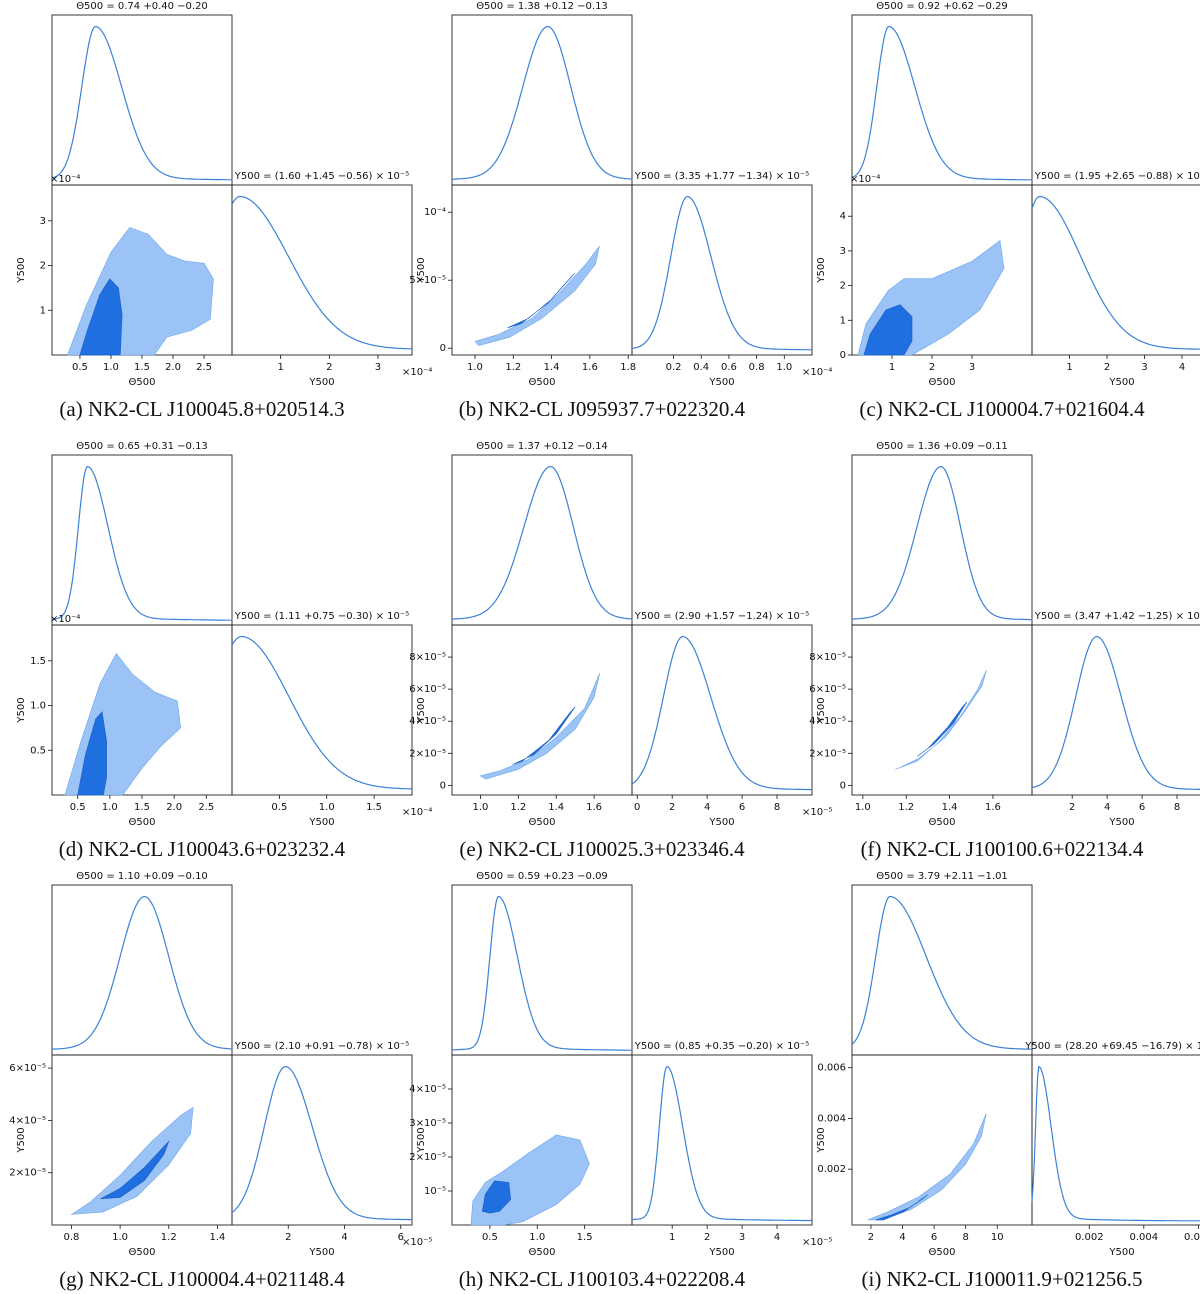 The image size is (1200, 1294). Describe the element at coordinates (1002, 409) in the screenshot. I see `panel-caption: (c) NK2-CL J100004.7+021604.4` at that location.